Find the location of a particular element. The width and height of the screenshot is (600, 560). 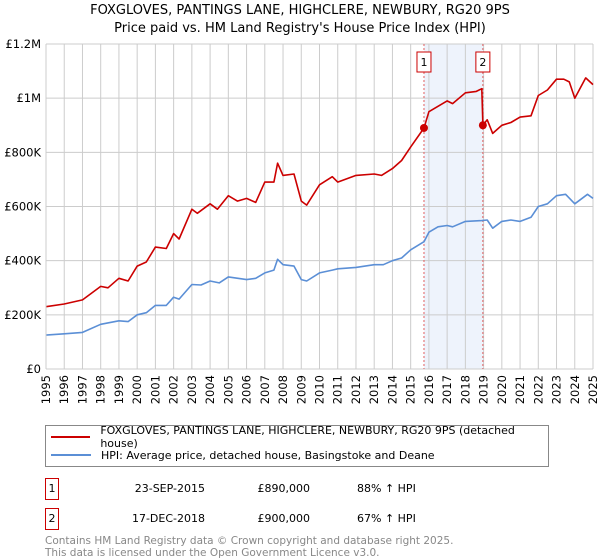

y-tick-label: £800K is located at coordinates (22, 152).